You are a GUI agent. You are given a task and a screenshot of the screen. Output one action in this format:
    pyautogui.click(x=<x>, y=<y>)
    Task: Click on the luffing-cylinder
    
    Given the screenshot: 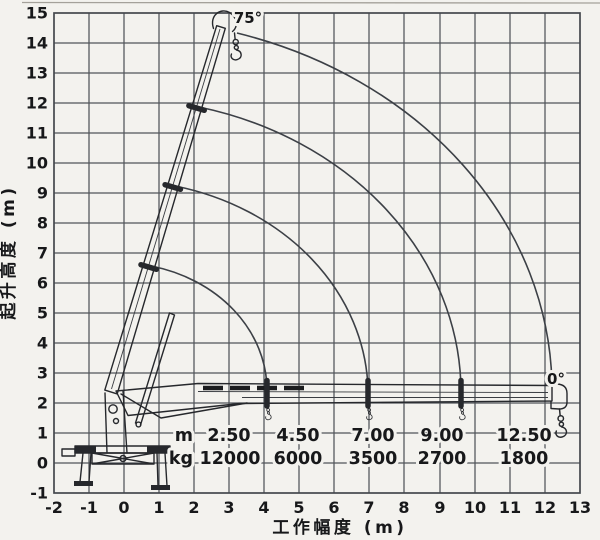 What is the action you would take?
    pyautogui.click(x=155, y=370)
    